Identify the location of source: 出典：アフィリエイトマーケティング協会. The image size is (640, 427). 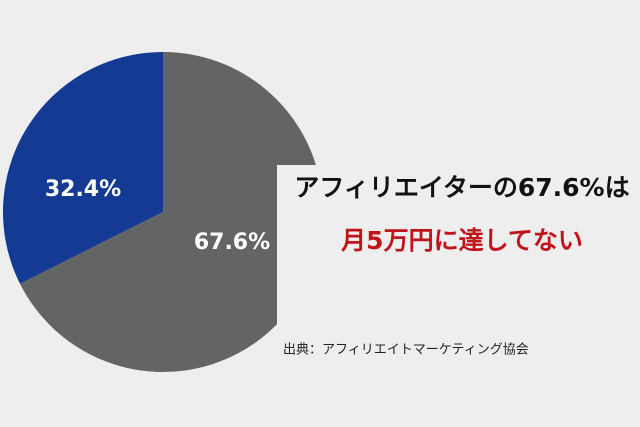
(406, 350).